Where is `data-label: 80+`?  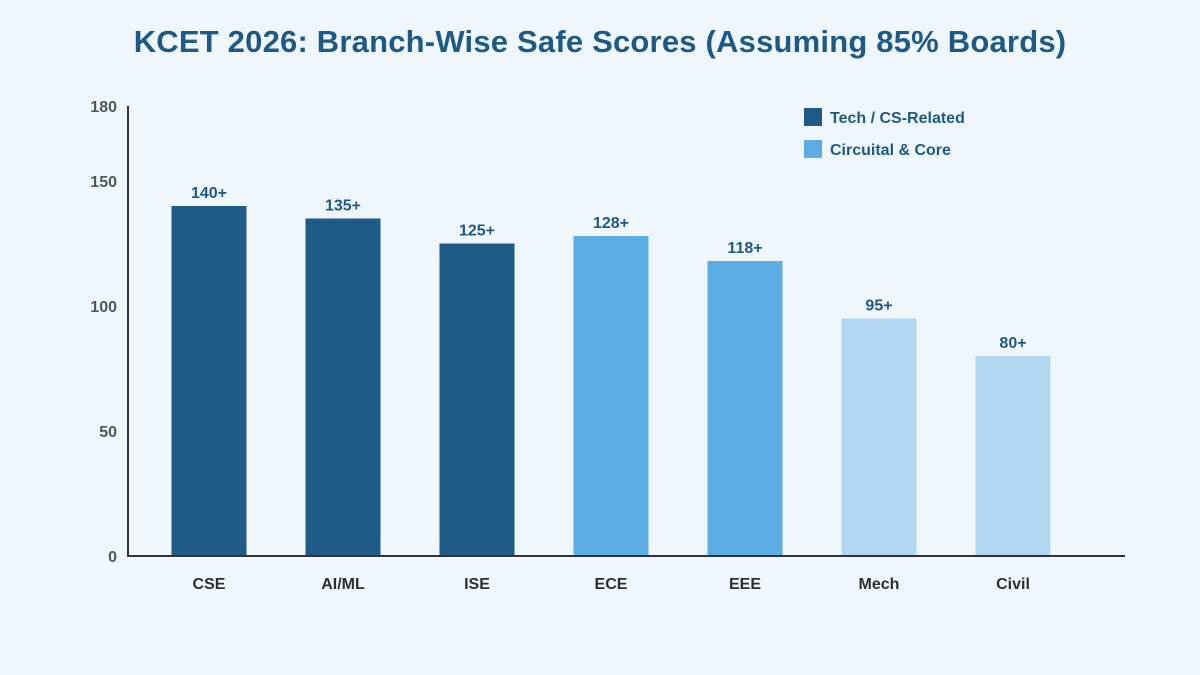 data-label: 80+ is located at coordinates (1012, 343).